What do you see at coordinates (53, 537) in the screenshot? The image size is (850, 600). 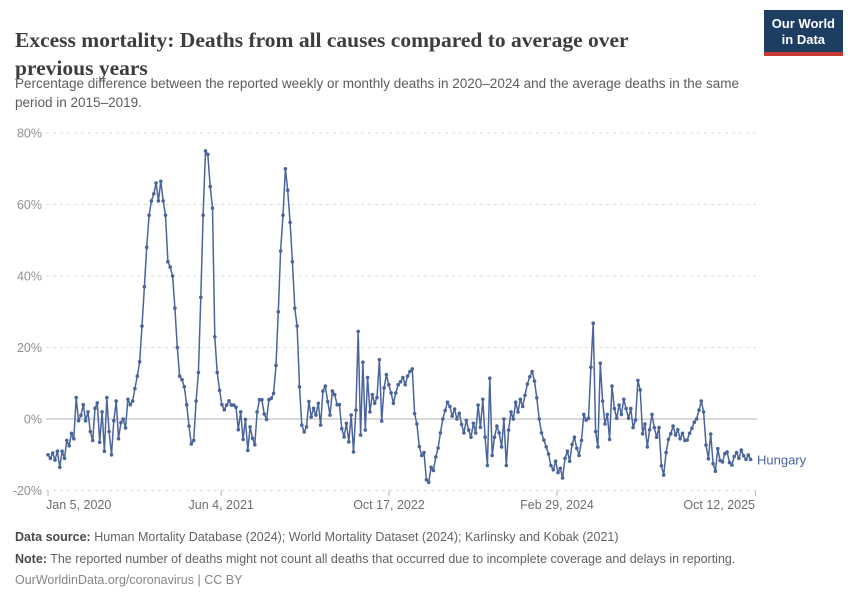 I see `data-source-label: Data source:` at bounding box center [53, 537].